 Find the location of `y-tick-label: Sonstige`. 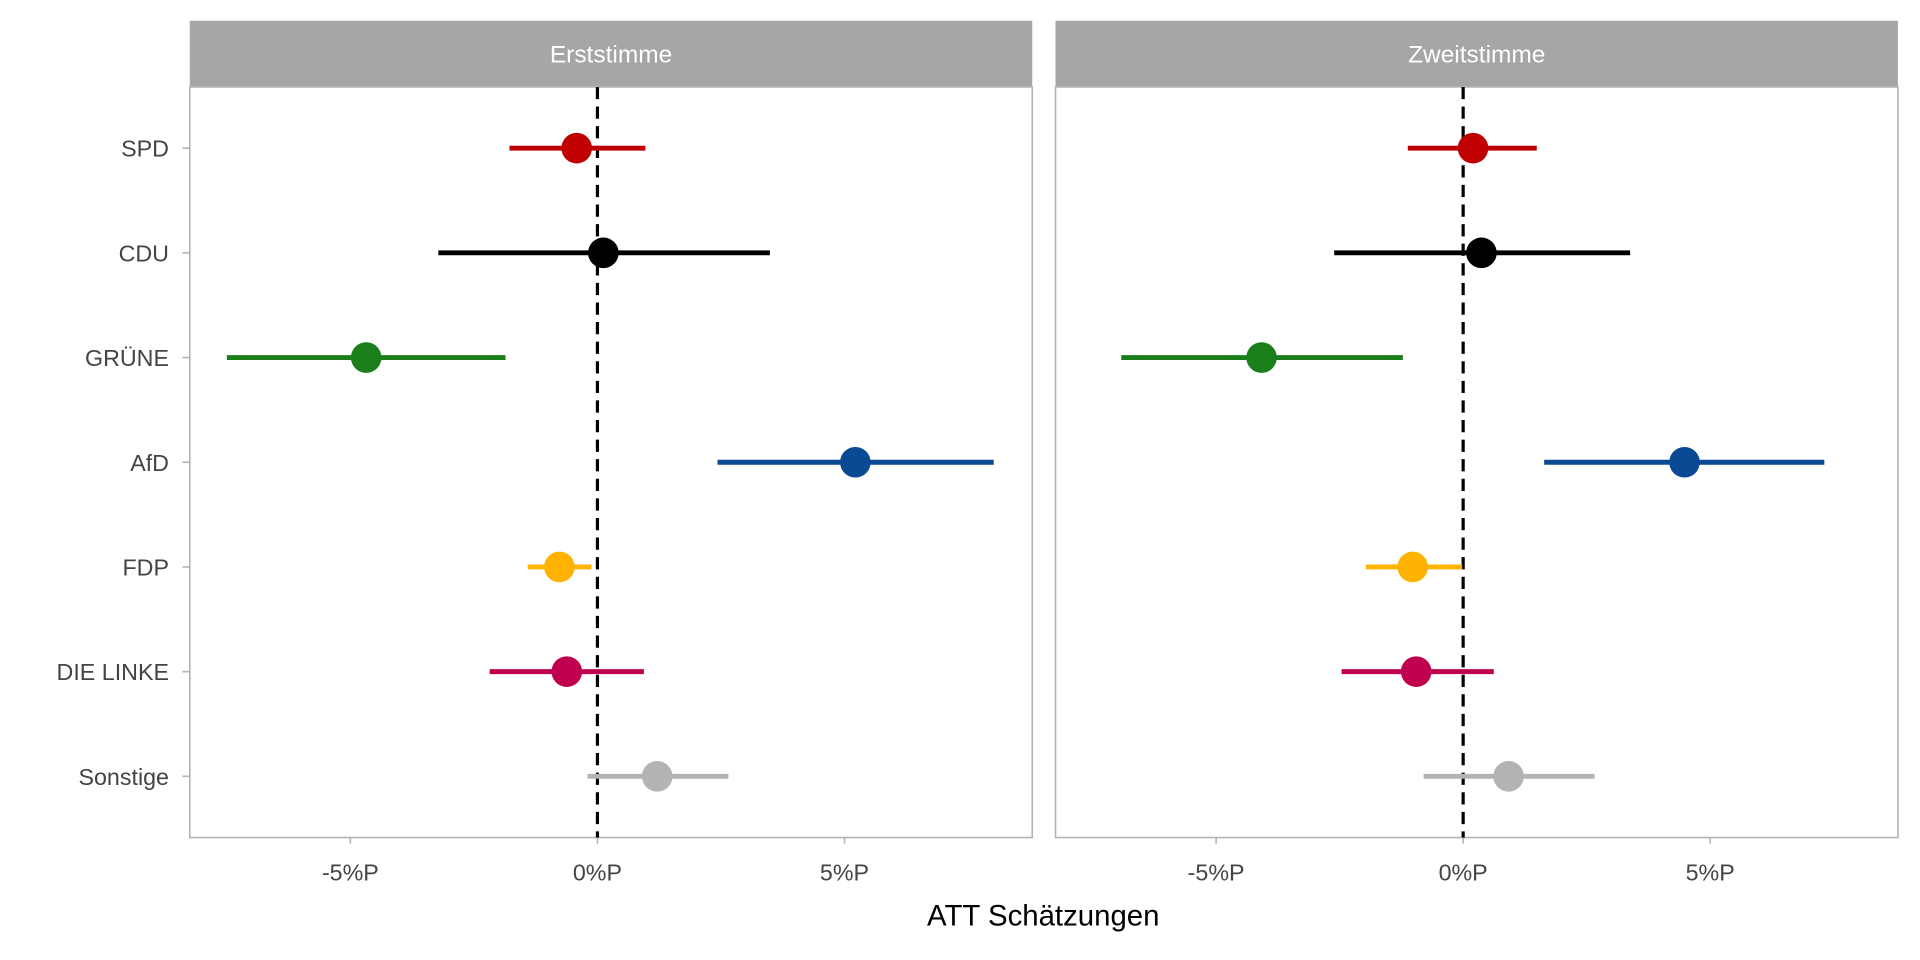

y-tick-label: Sonstige is located at coordinates (123, 777).